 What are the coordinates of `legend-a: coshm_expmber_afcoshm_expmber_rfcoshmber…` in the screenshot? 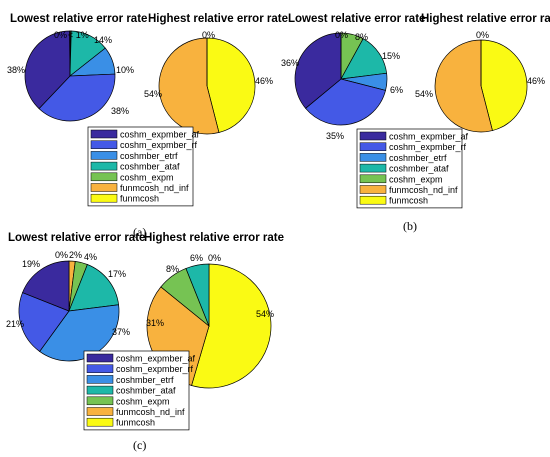 It's located at (143, 166).